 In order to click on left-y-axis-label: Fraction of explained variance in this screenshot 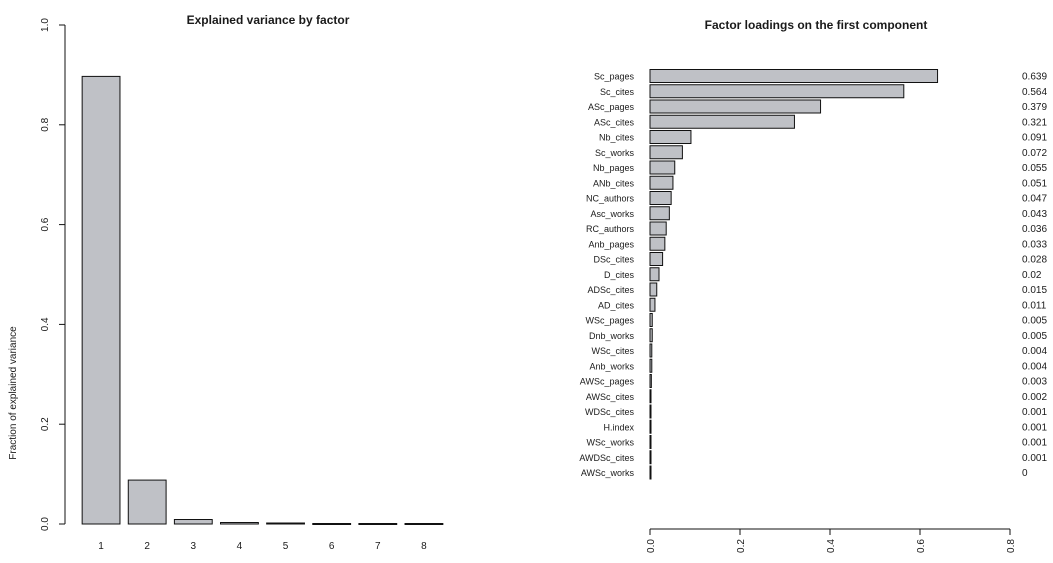, I will do `click(13, 393)`.